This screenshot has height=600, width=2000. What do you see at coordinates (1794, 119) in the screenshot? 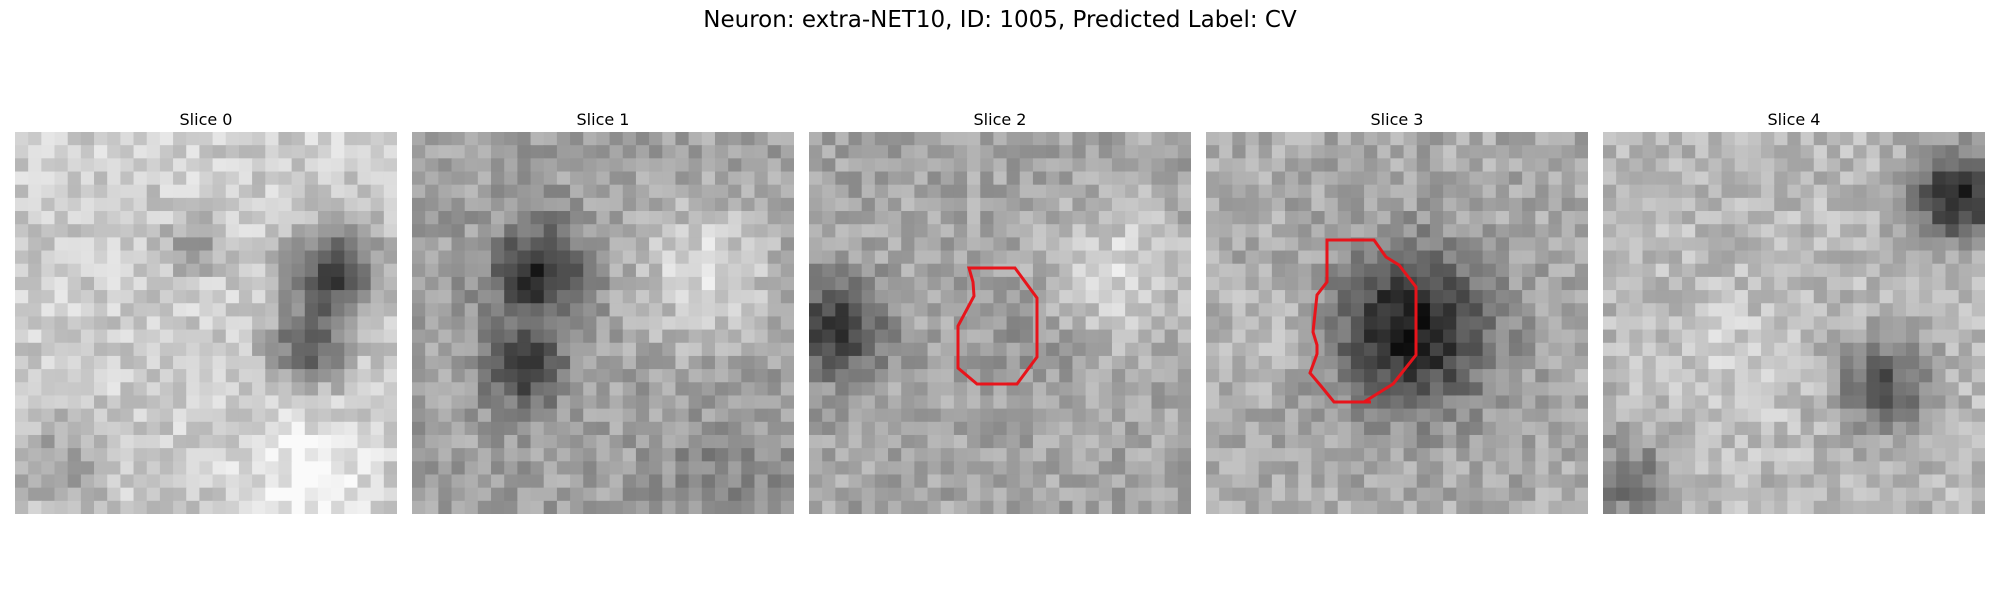
I see `slice-title: Slice 4` at bounding box center [1794, 119].